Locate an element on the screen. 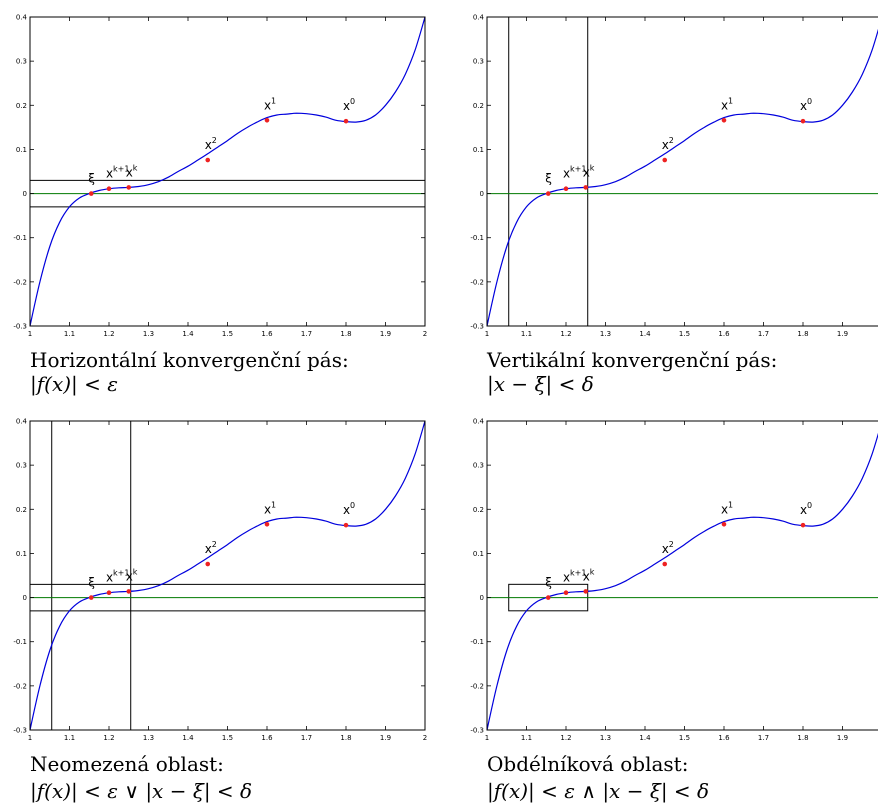  formula-horizontal-band: |f(x)| < ε is located at coordinates (74, 384).